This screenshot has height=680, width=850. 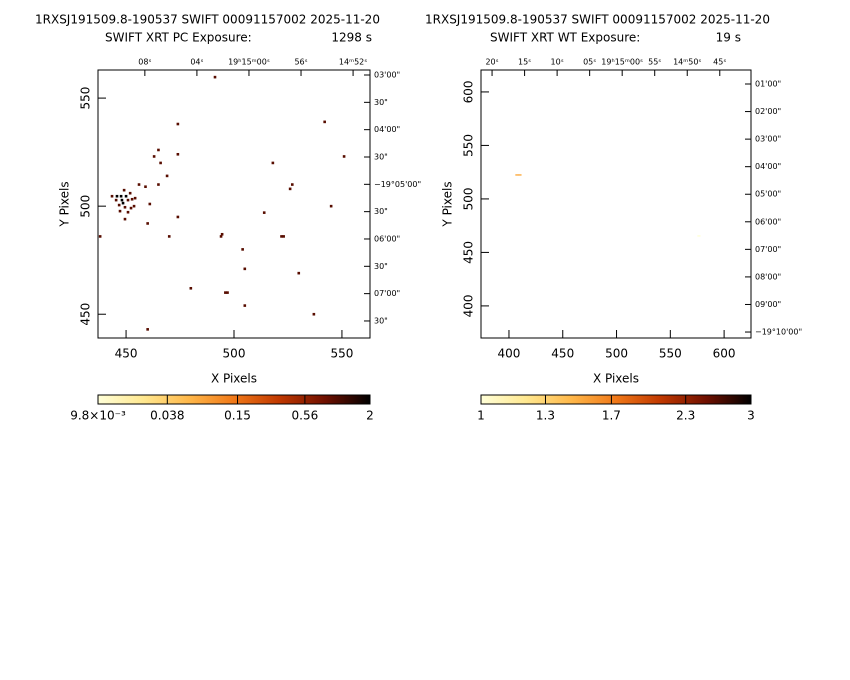 I want to click on panel-subtitle: SWIFT XRT PC Exposure:, so click(x=178, y=38).